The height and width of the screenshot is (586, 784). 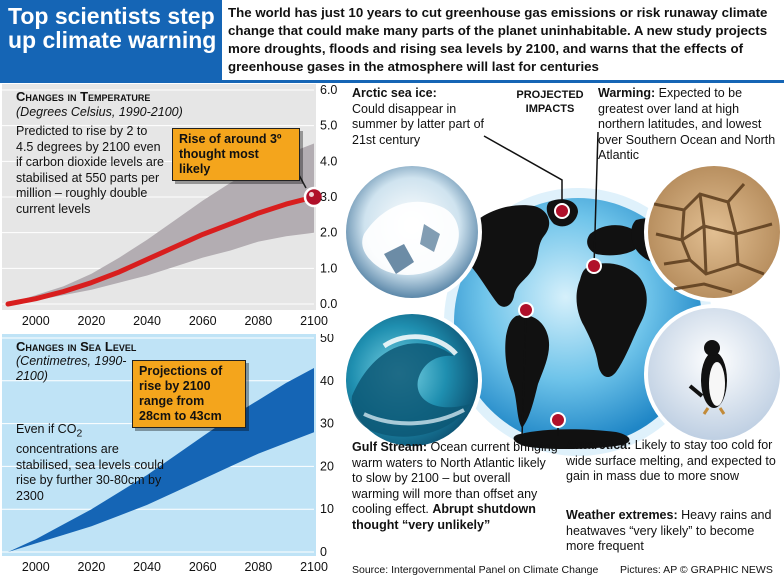 What do you see at coordinates (327, 339) in the screenshot?
I see `y-tick-label: 50` at bounding box center [327, 339].